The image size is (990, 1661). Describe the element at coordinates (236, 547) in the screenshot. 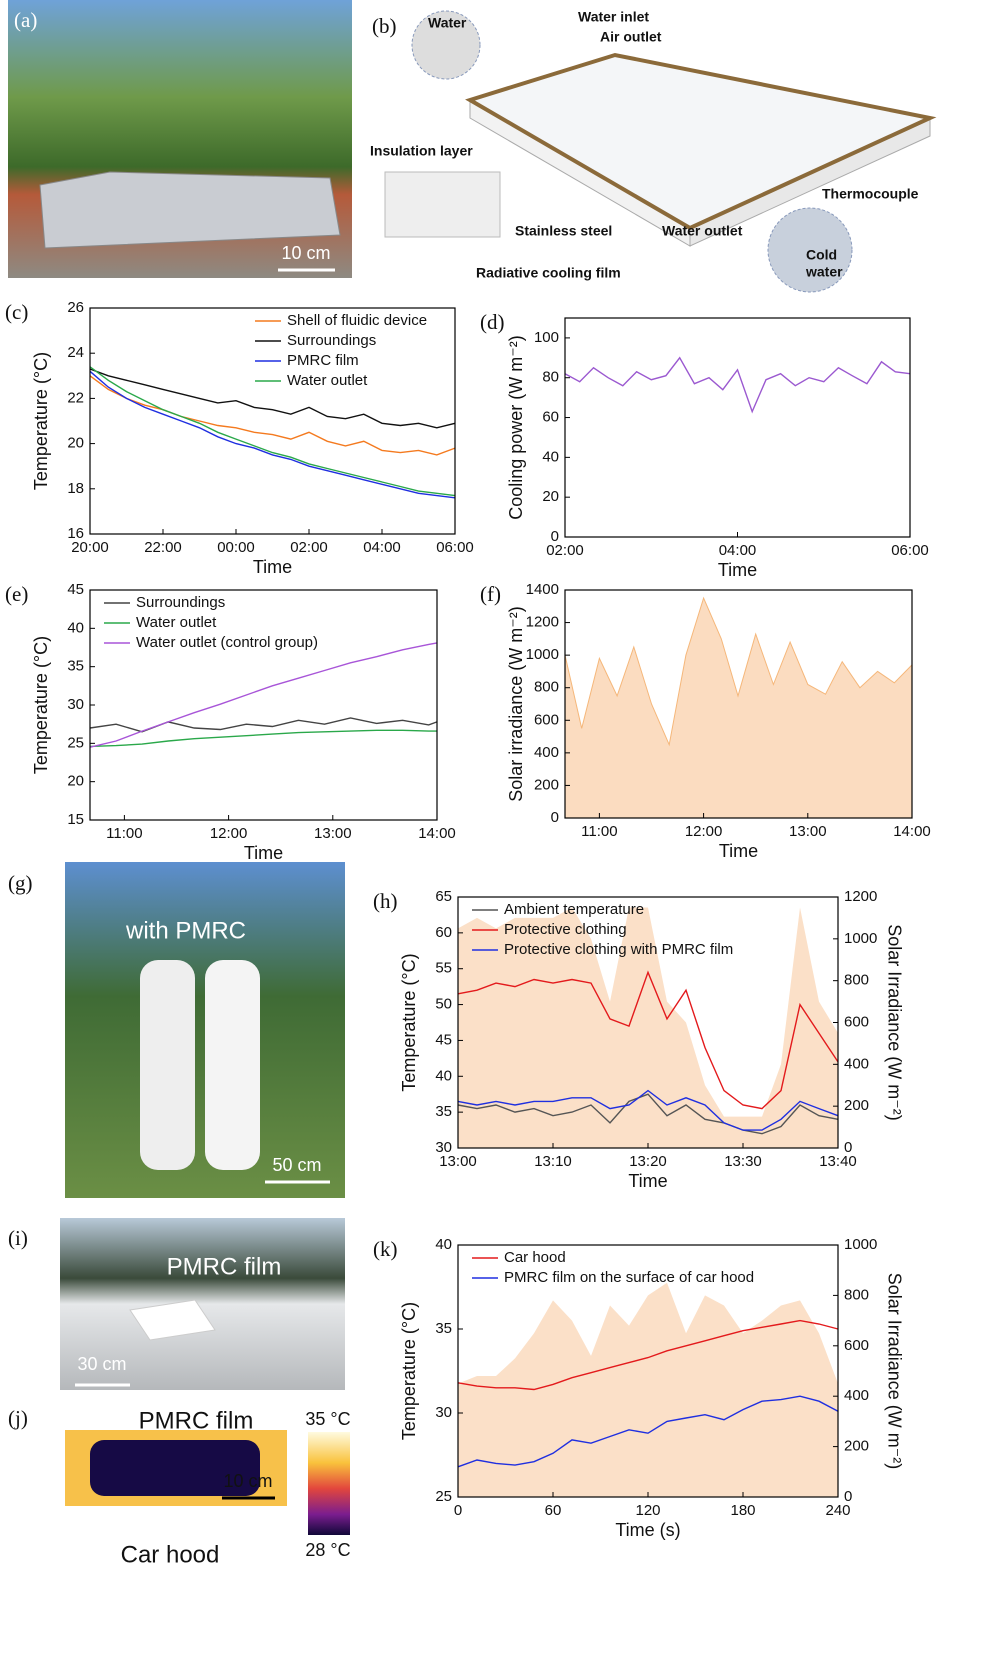

I see `x-tick-label: 00:00` at that location.